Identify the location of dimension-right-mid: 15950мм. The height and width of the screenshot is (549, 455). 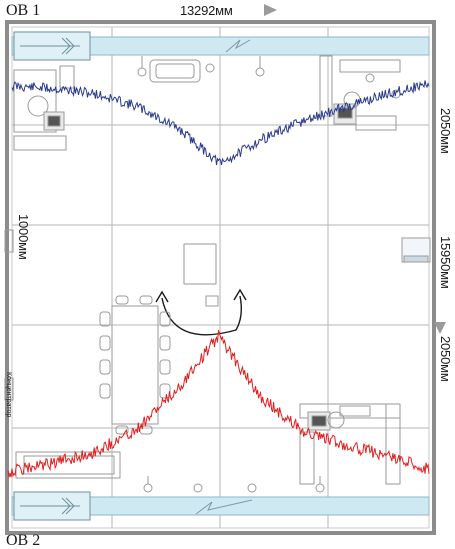
(445, 262).